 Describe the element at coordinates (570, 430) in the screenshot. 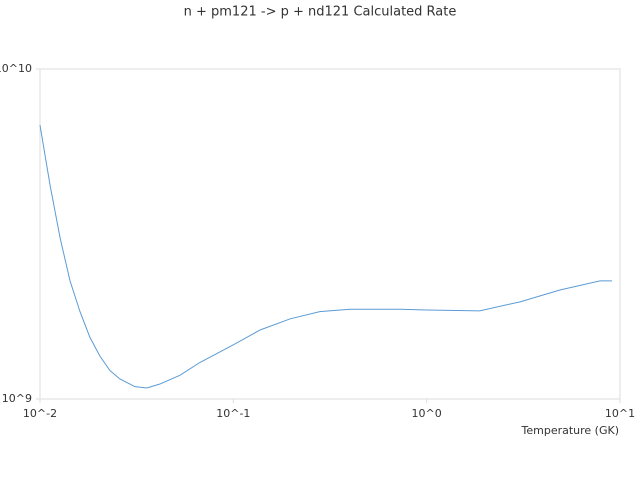

I see `x-axis-label: Temperature (GK)` at that location.